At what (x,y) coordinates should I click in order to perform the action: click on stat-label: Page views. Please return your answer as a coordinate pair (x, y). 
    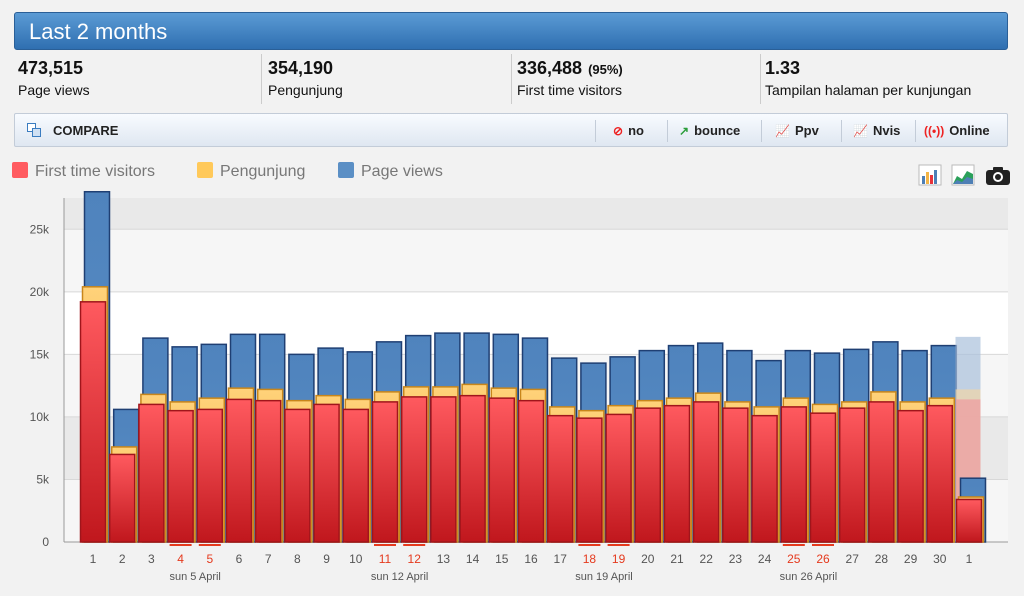
    Looking at the image, I should click on (54, 90).